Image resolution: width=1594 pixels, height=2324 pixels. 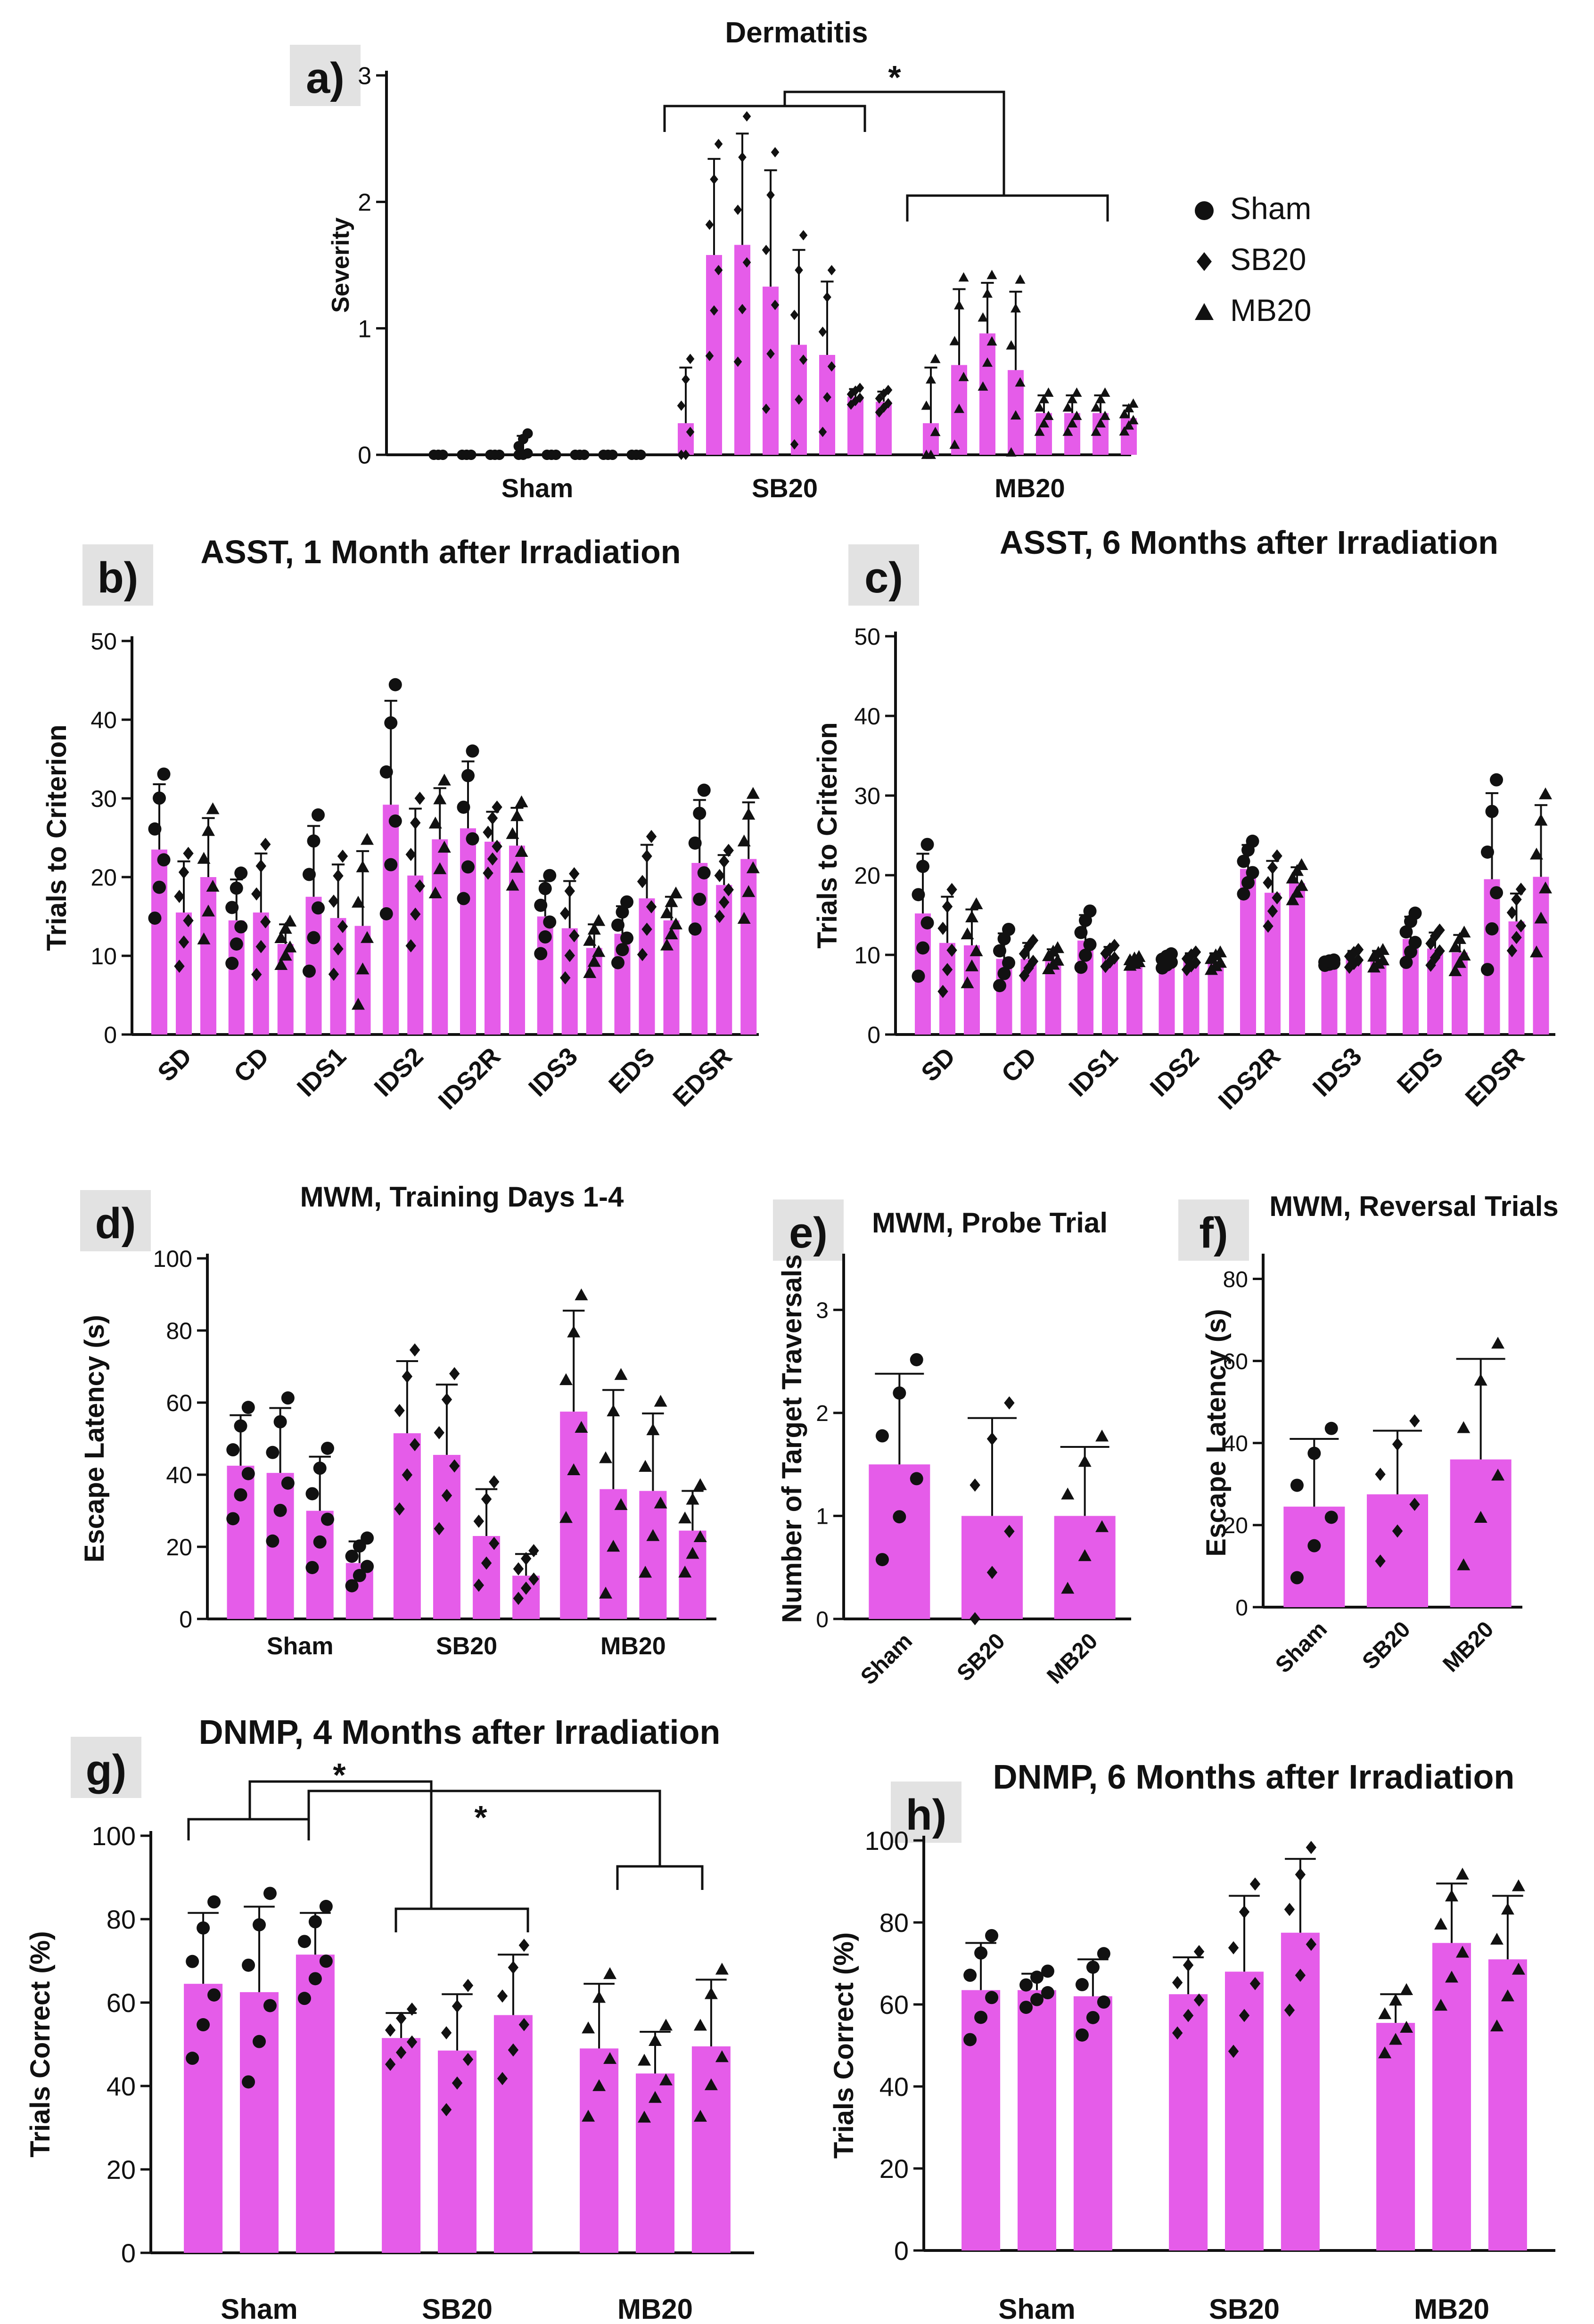 What do you see at coordinates (115, 1224) in the screenshot?
I see `panel-label: d)` at bounding box center [115, 1224].